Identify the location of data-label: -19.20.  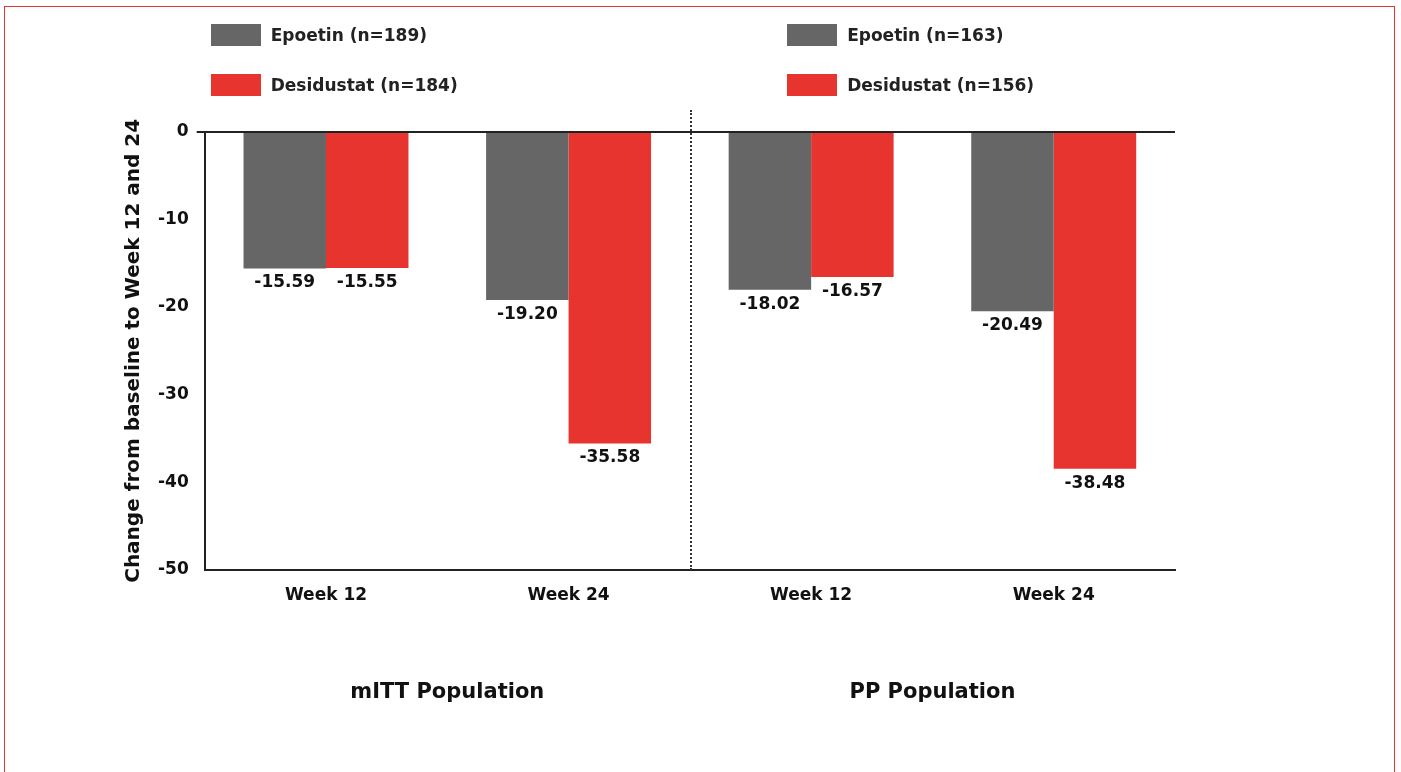
(527, 312).